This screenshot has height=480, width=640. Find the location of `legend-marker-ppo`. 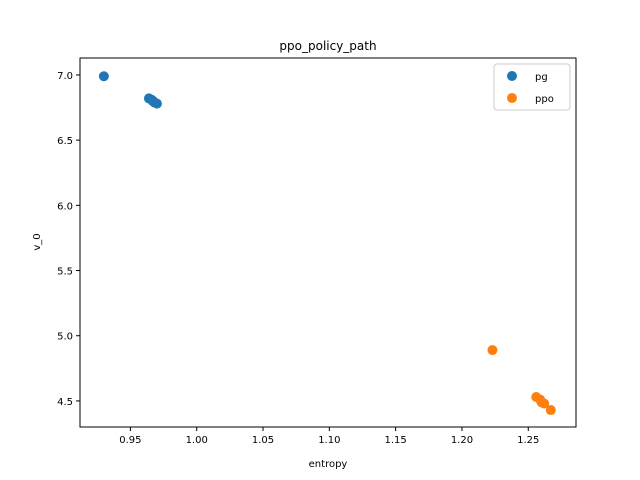

legend-marker-ppo is located at coordinates (512, 98).